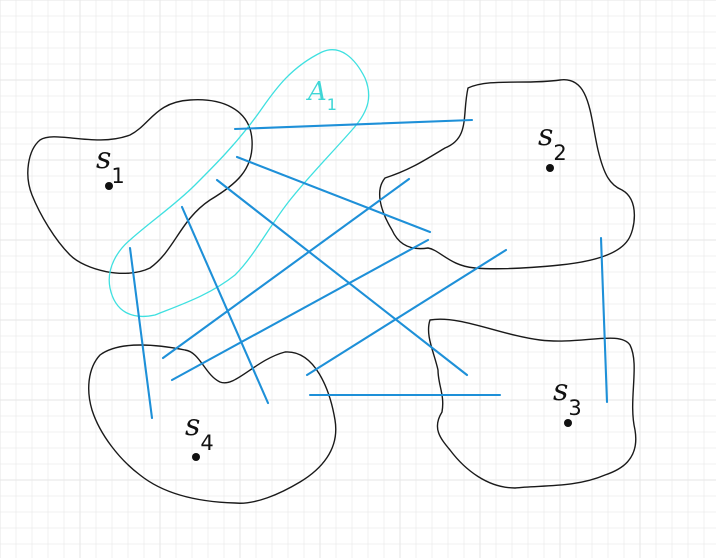 This screenshot has height=558, width=716. What do you see at coordinates (567, 396) in the screenshot?
I see `label-s3: s3` at bounding box center [567, 396].